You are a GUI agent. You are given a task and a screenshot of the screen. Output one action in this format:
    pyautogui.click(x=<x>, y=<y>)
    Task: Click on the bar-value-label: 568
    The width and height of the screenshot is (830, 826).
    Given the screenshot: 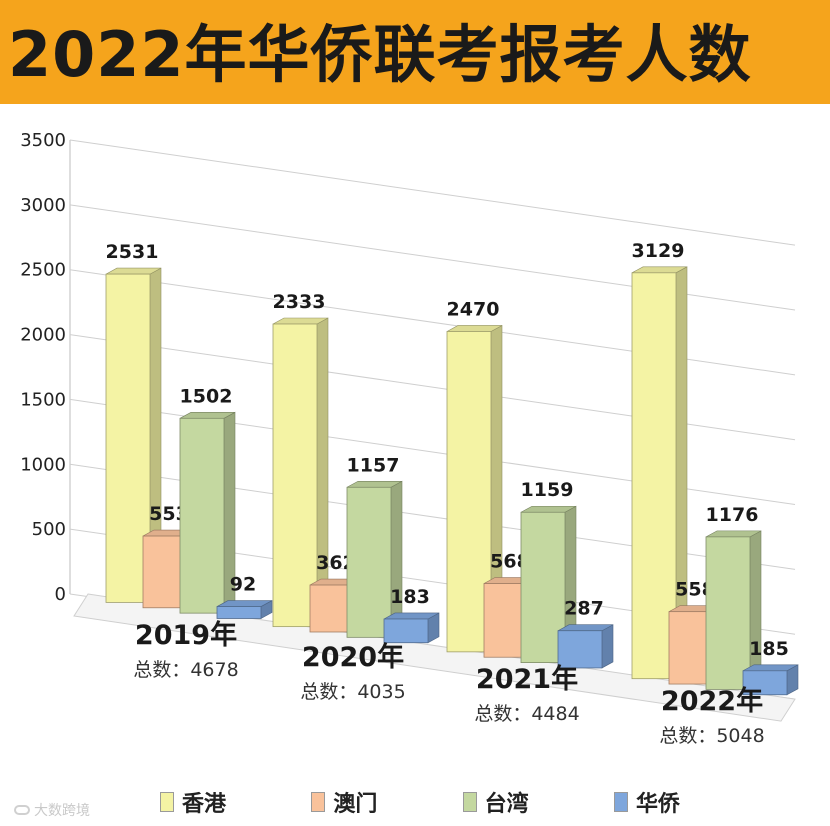 What is the action you would take?
    pyautogui.click(x=510, y=562)
    